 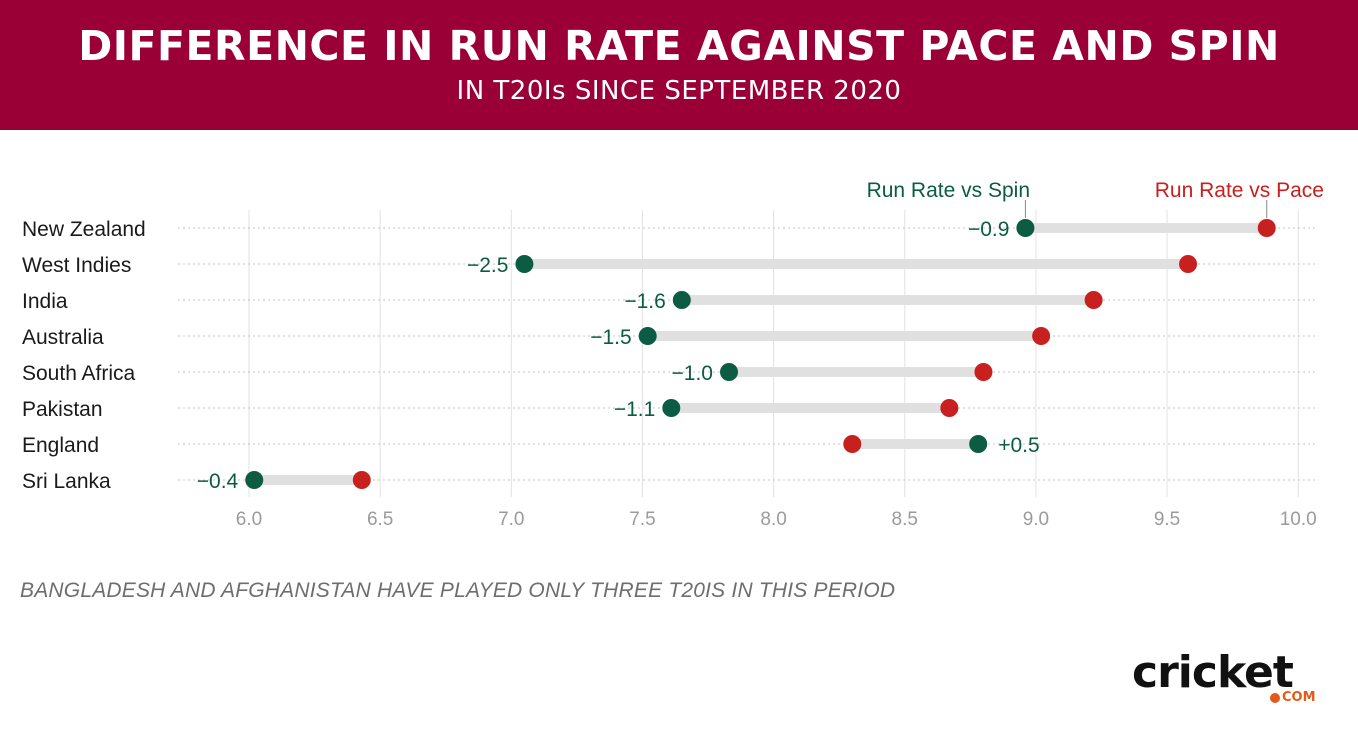 I want to click on category-label: New Zealand, so click(x=84, y=229).